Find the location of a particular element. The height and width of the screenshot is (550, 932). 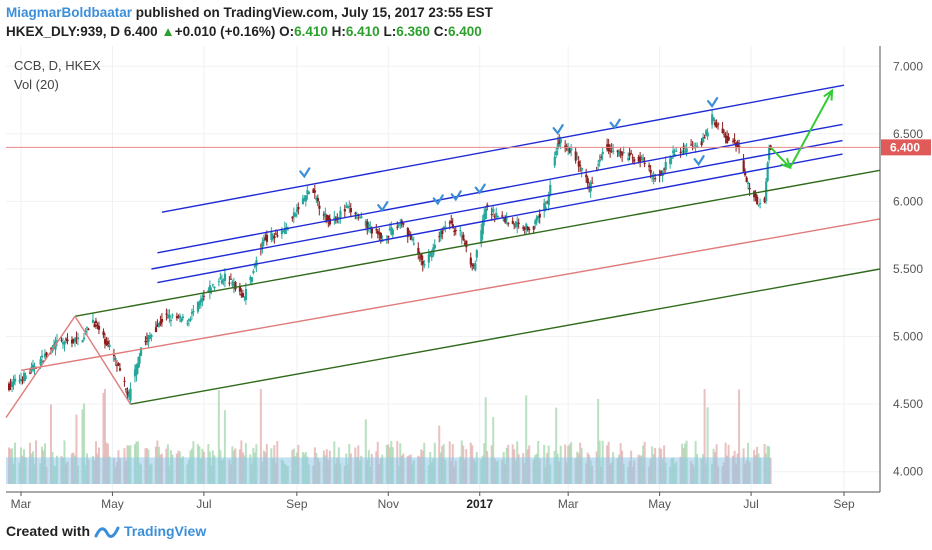

footer: Created with TradingView is located at coordinates (466, 532).